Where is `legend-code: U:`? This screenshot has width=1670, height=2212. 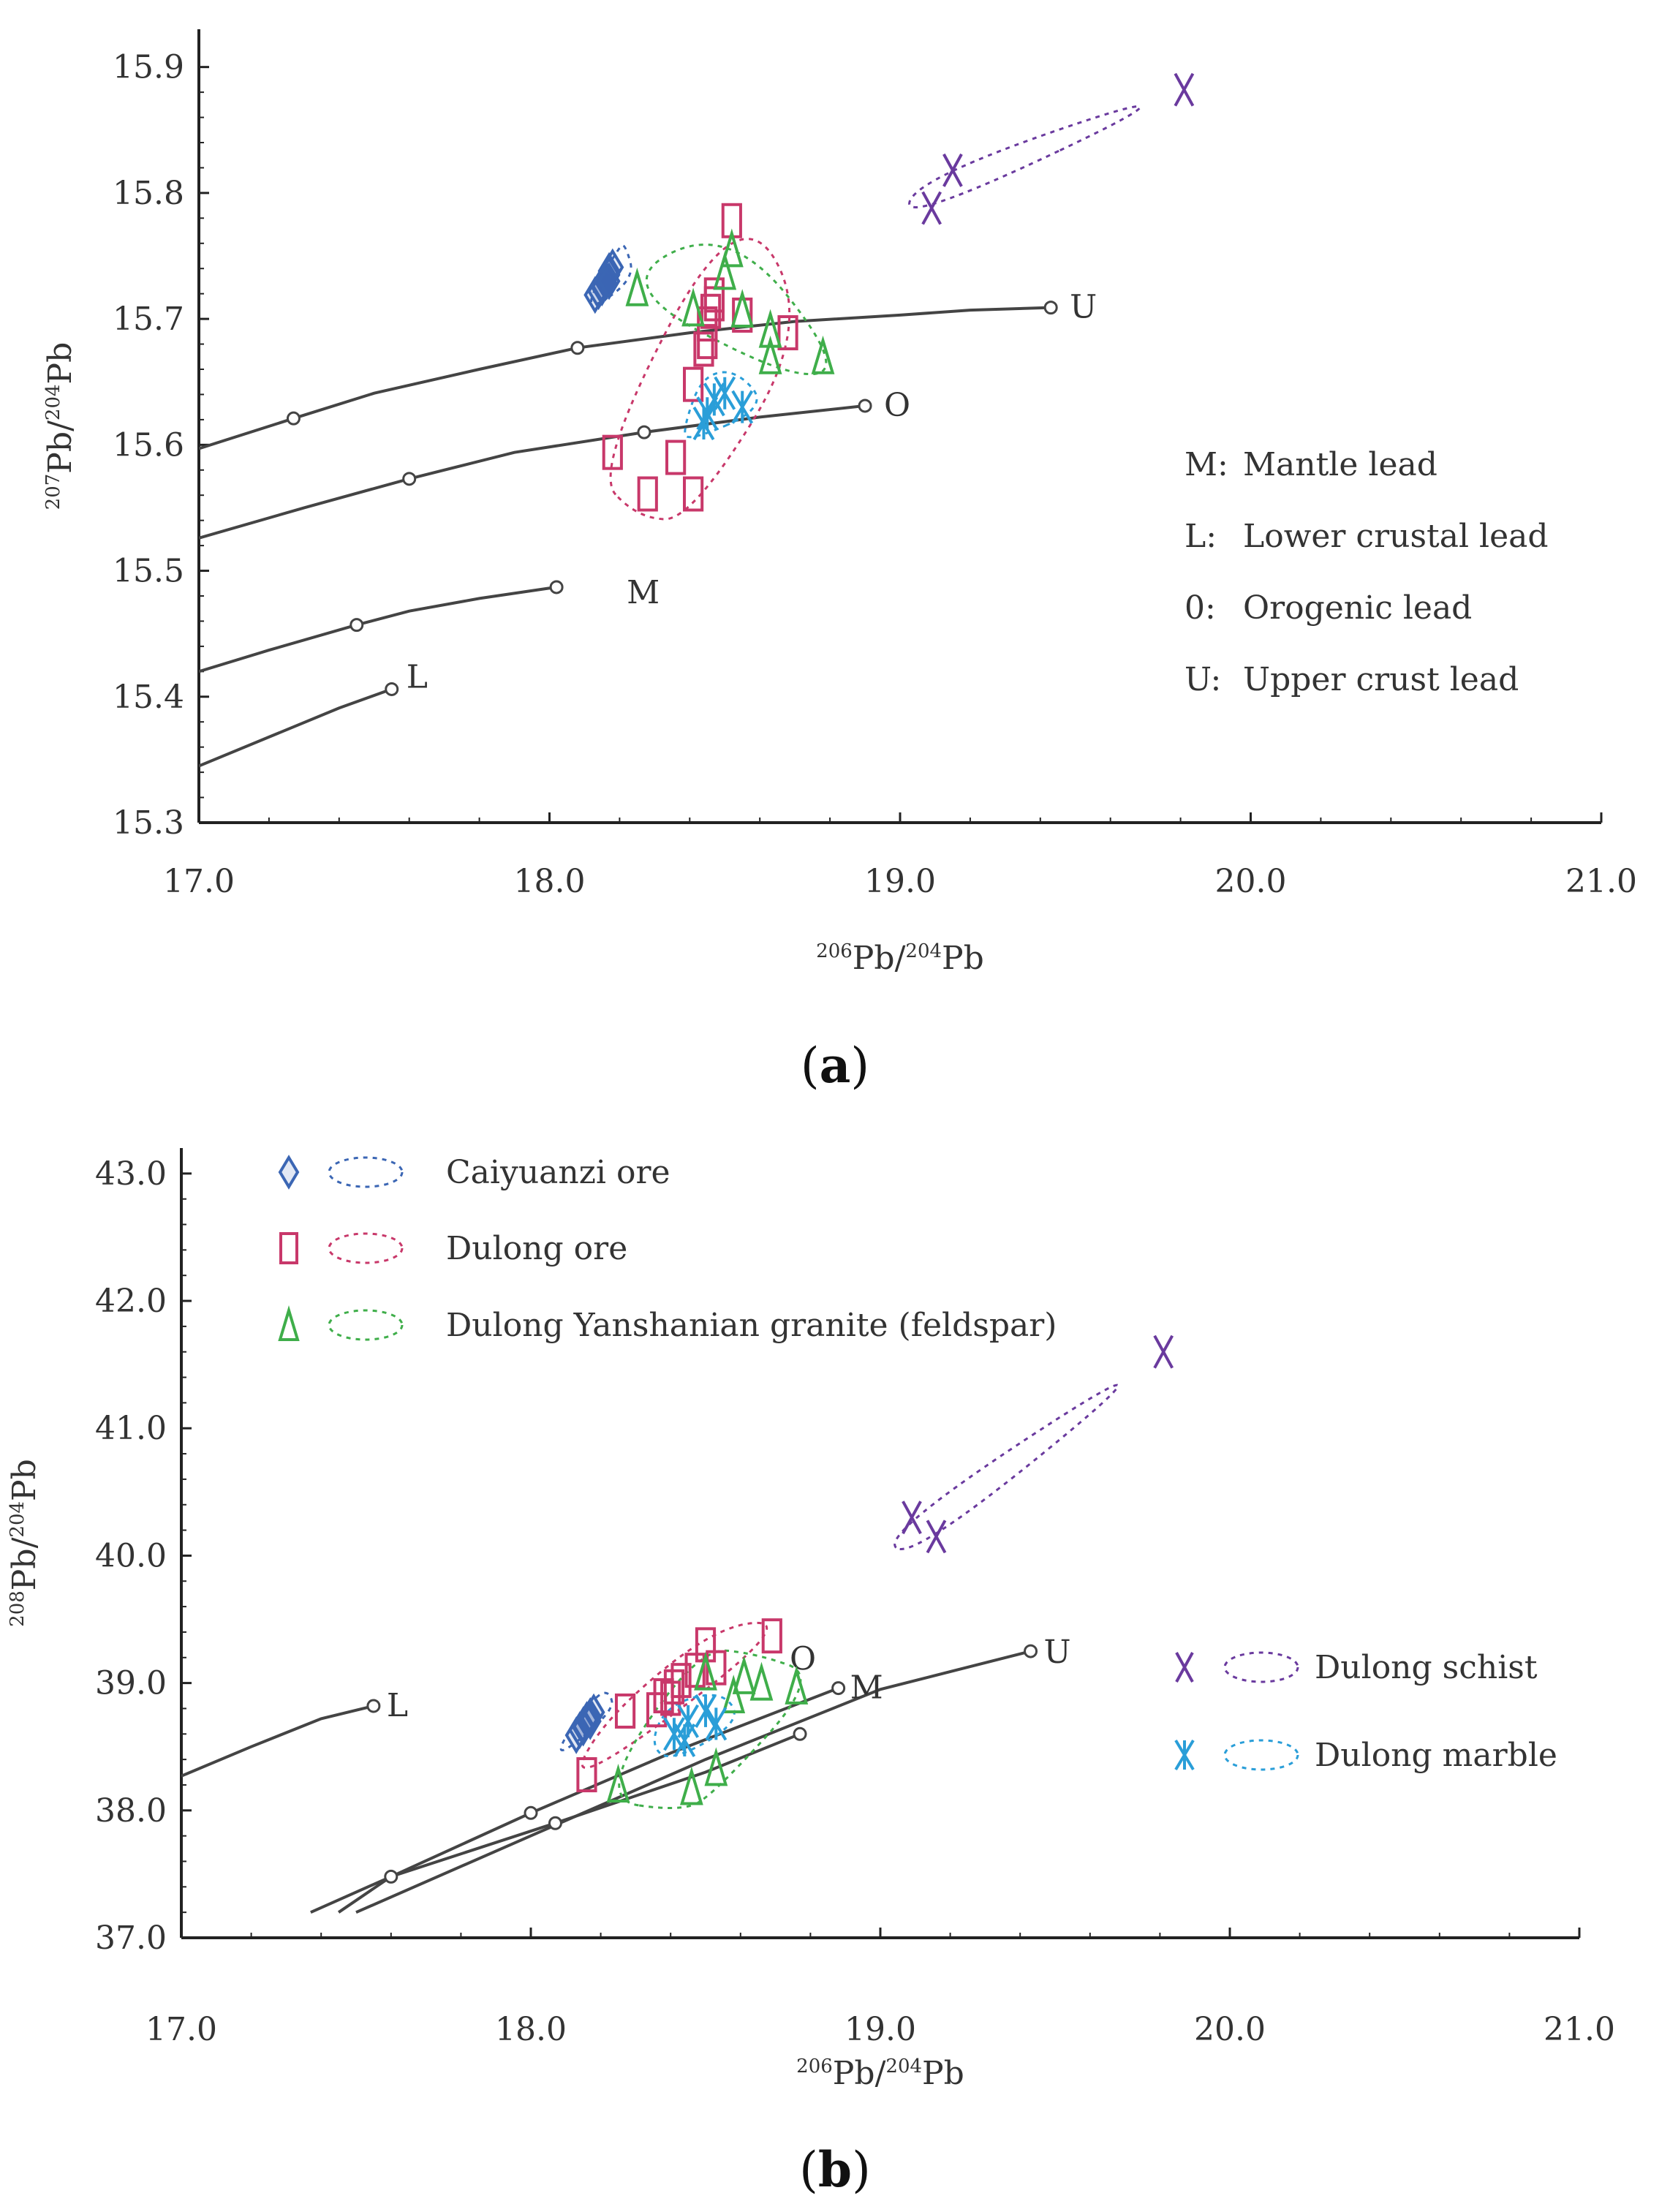 legend-code: U: is located at coordinates (1203, 679).